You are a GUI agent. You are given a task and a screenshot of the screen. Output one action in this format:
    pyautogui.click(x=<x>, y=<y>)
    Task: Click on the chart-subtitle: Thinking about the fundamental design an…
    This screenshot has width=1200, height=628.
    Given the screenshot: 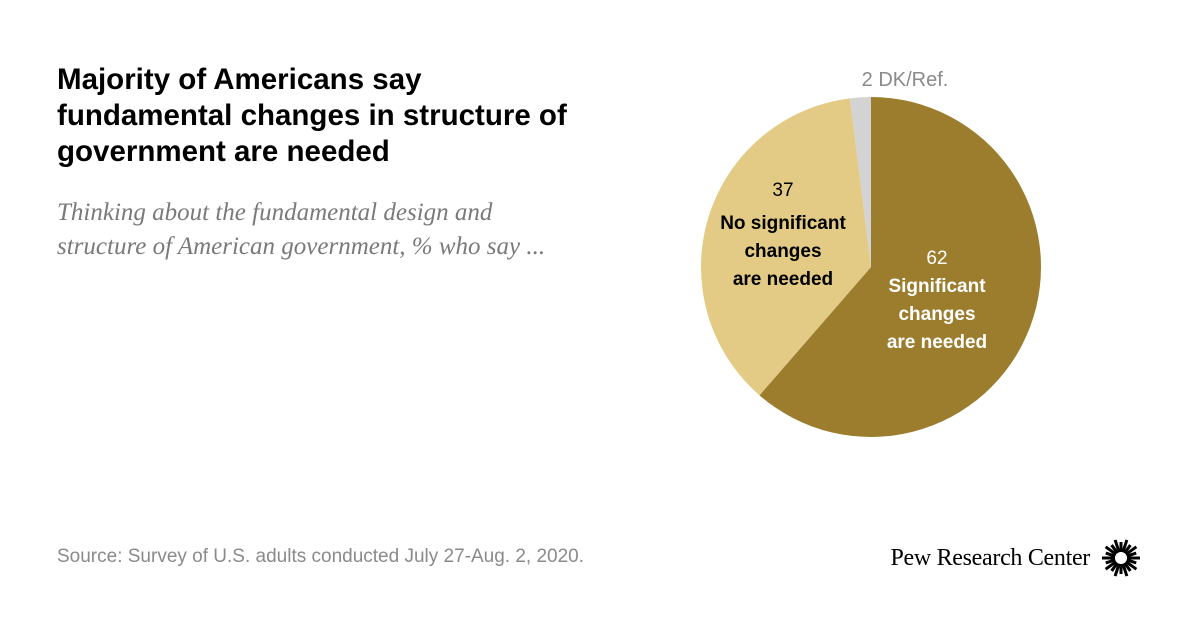 What is the action you would take?
    pyautogui.click(x=301, y=229)
    